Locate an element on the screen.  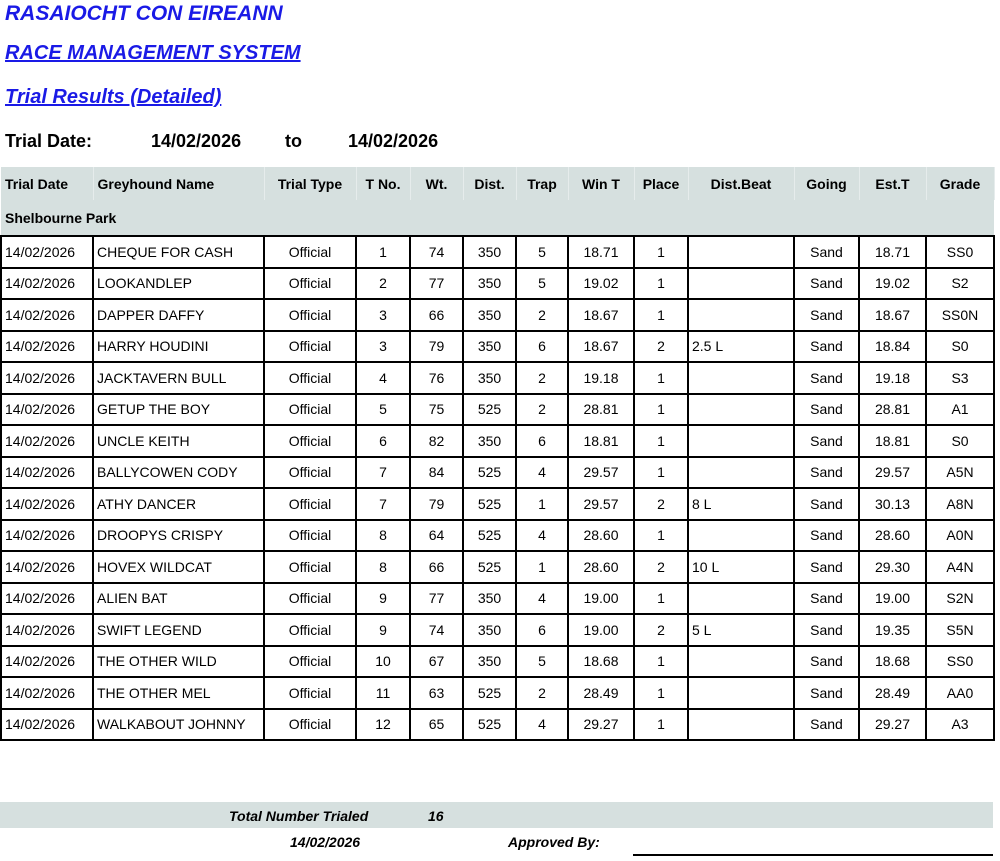
cell-greyhound-name: THE OTHER WILD is located at coordinates (178, 661).